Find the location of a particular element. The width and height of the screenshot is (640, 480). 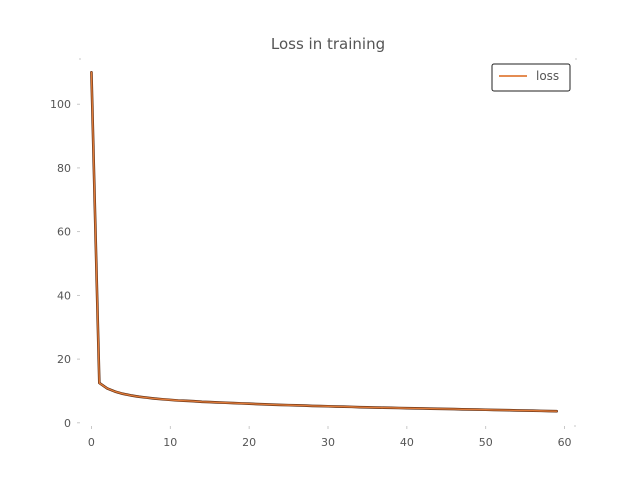

x-tick-label: 0 is located at coordinates (91, 442).